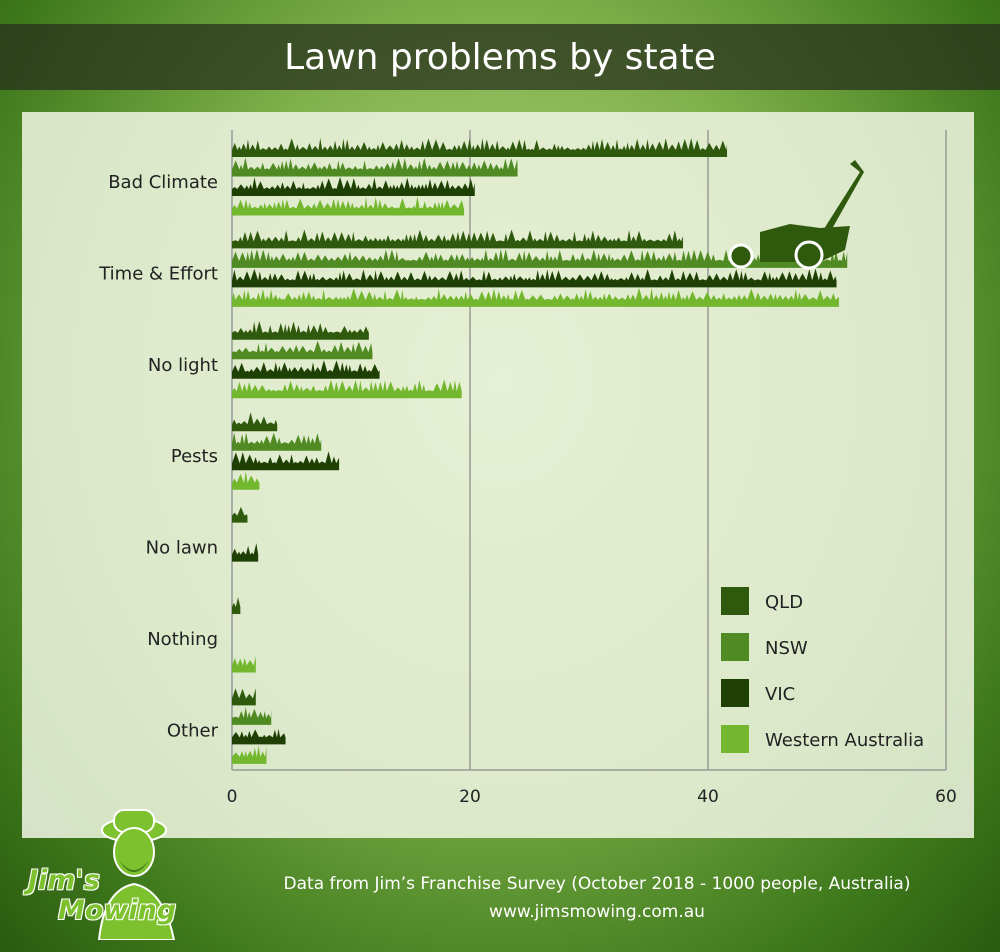 This screenshot has height=952, width=1000. What do you see at coordinates (158, 273) in the screenshot?
I see `category-label: Time & Effort` at bounding box center [158, 273].